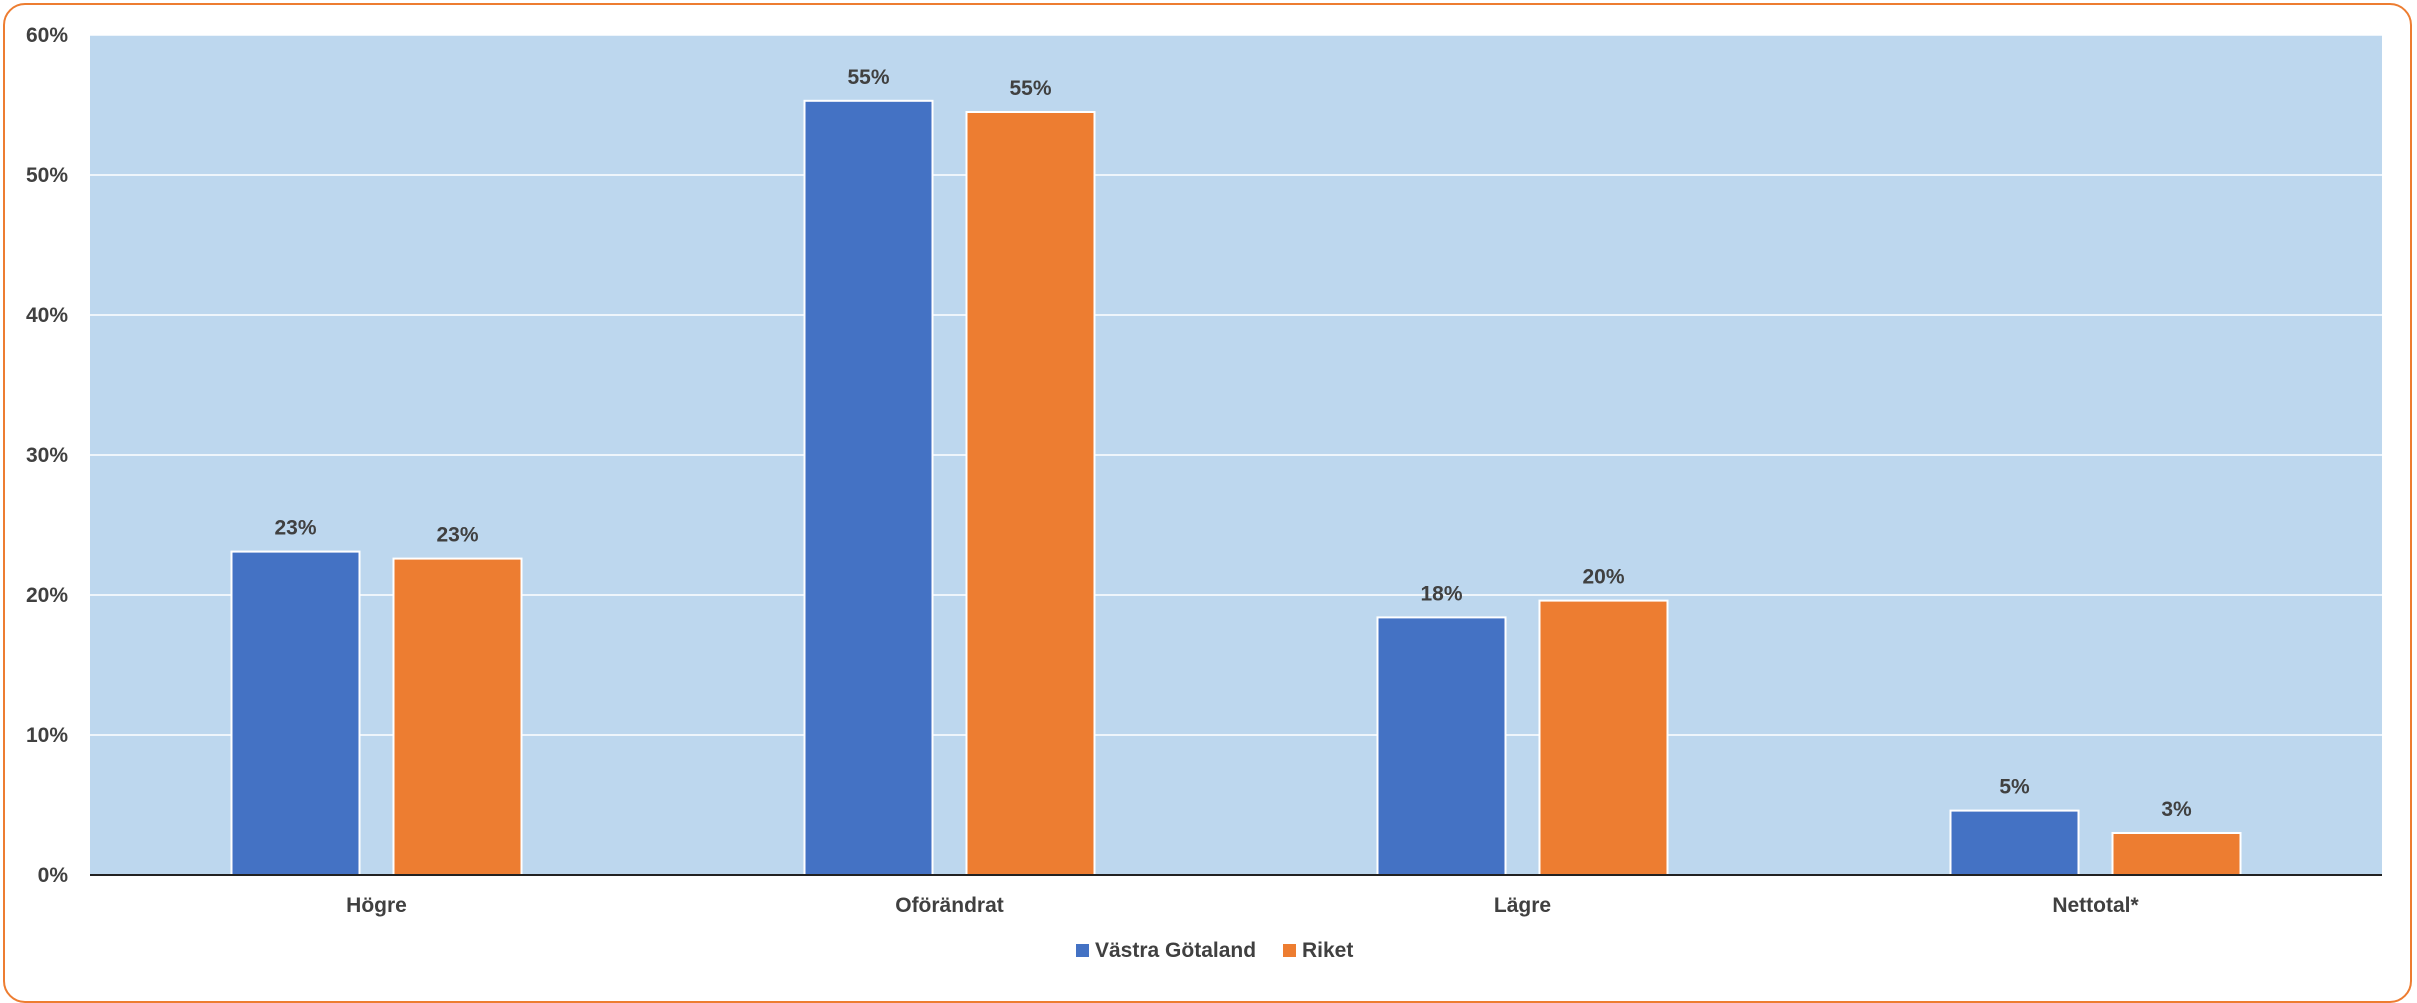  What do you see at coordinates (2014, 787) in the screenshot?
I see `data-label: 5%` at bounding box center [2014, 787].